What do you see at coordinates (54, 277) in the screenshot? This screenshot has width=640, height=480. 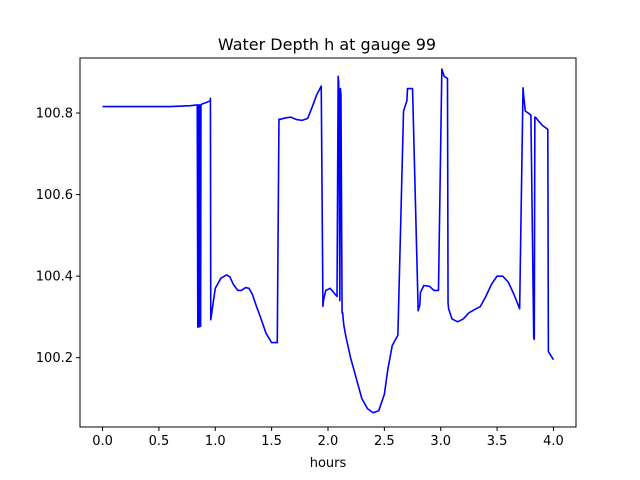 I see `y-tick-label: 100.4` at bounding box center [54, 277].